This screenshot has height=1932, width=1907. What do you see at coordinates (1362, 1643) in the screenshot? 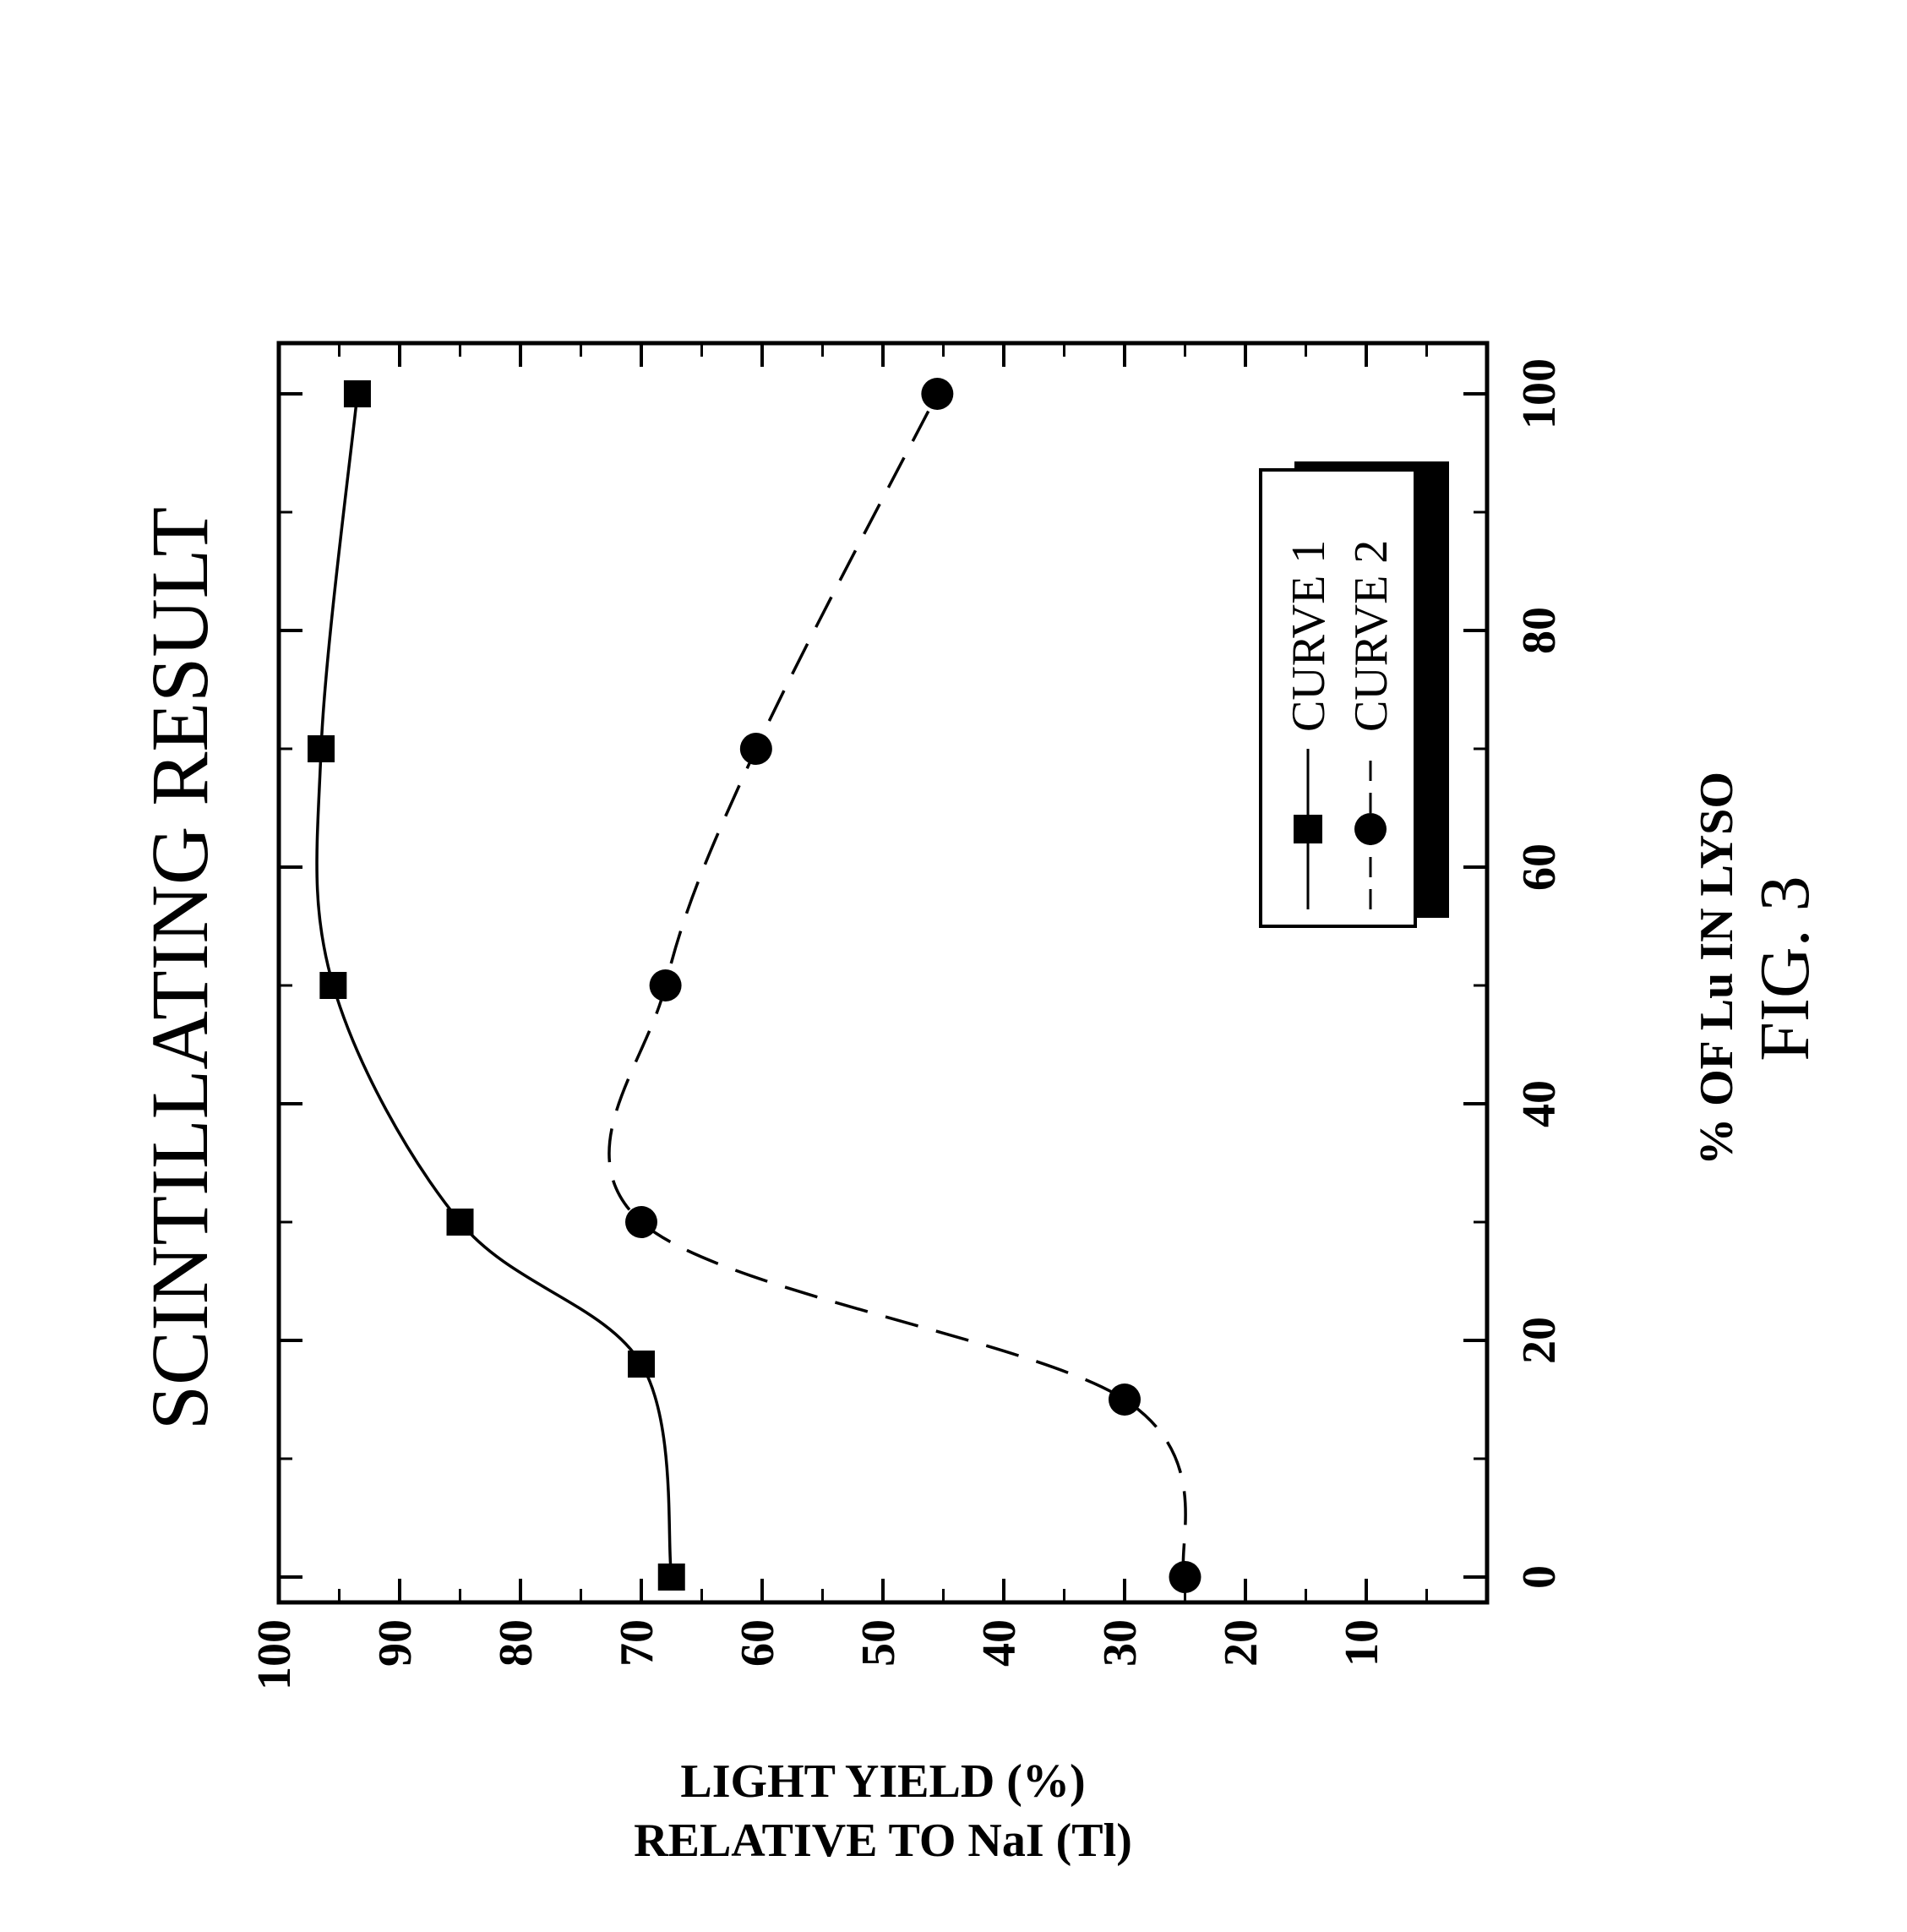
I see `y-tick-label: 10` at bounding box center [1362, 1643].